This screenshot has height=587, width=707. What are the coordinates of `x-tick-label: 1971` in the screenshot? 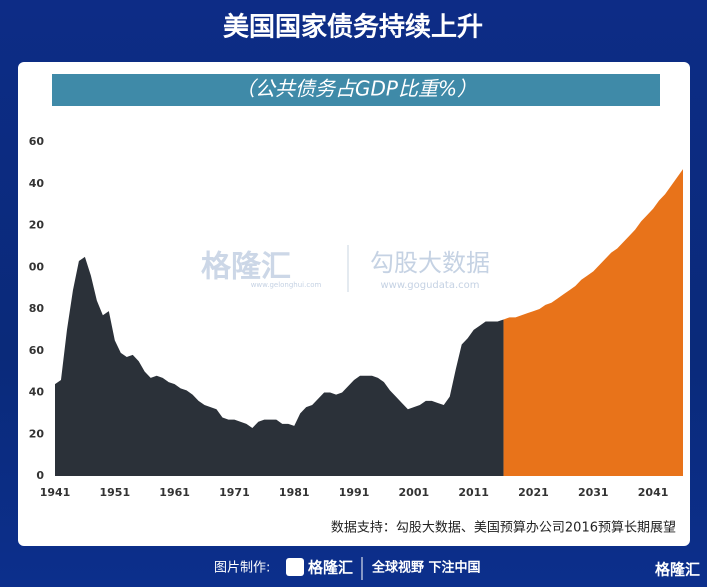 It's located at (234, 492).